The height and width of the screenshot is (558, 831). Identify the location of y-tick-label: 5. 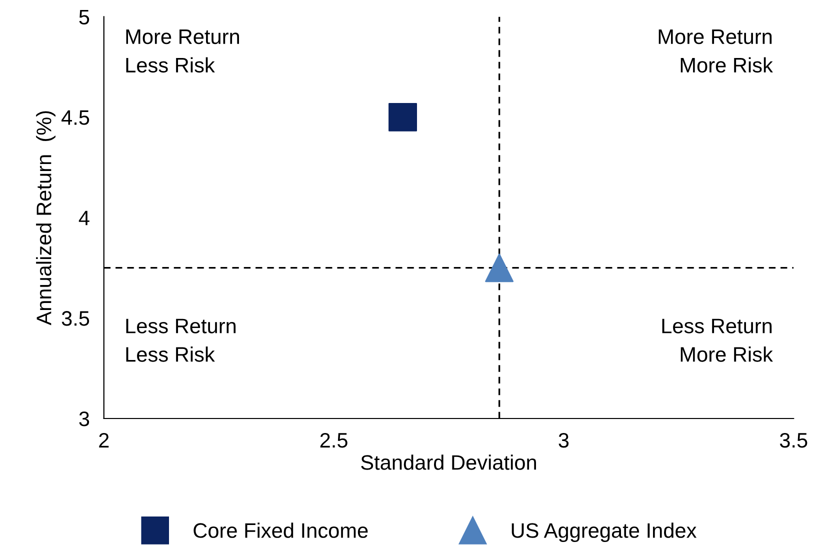
(84, 17).